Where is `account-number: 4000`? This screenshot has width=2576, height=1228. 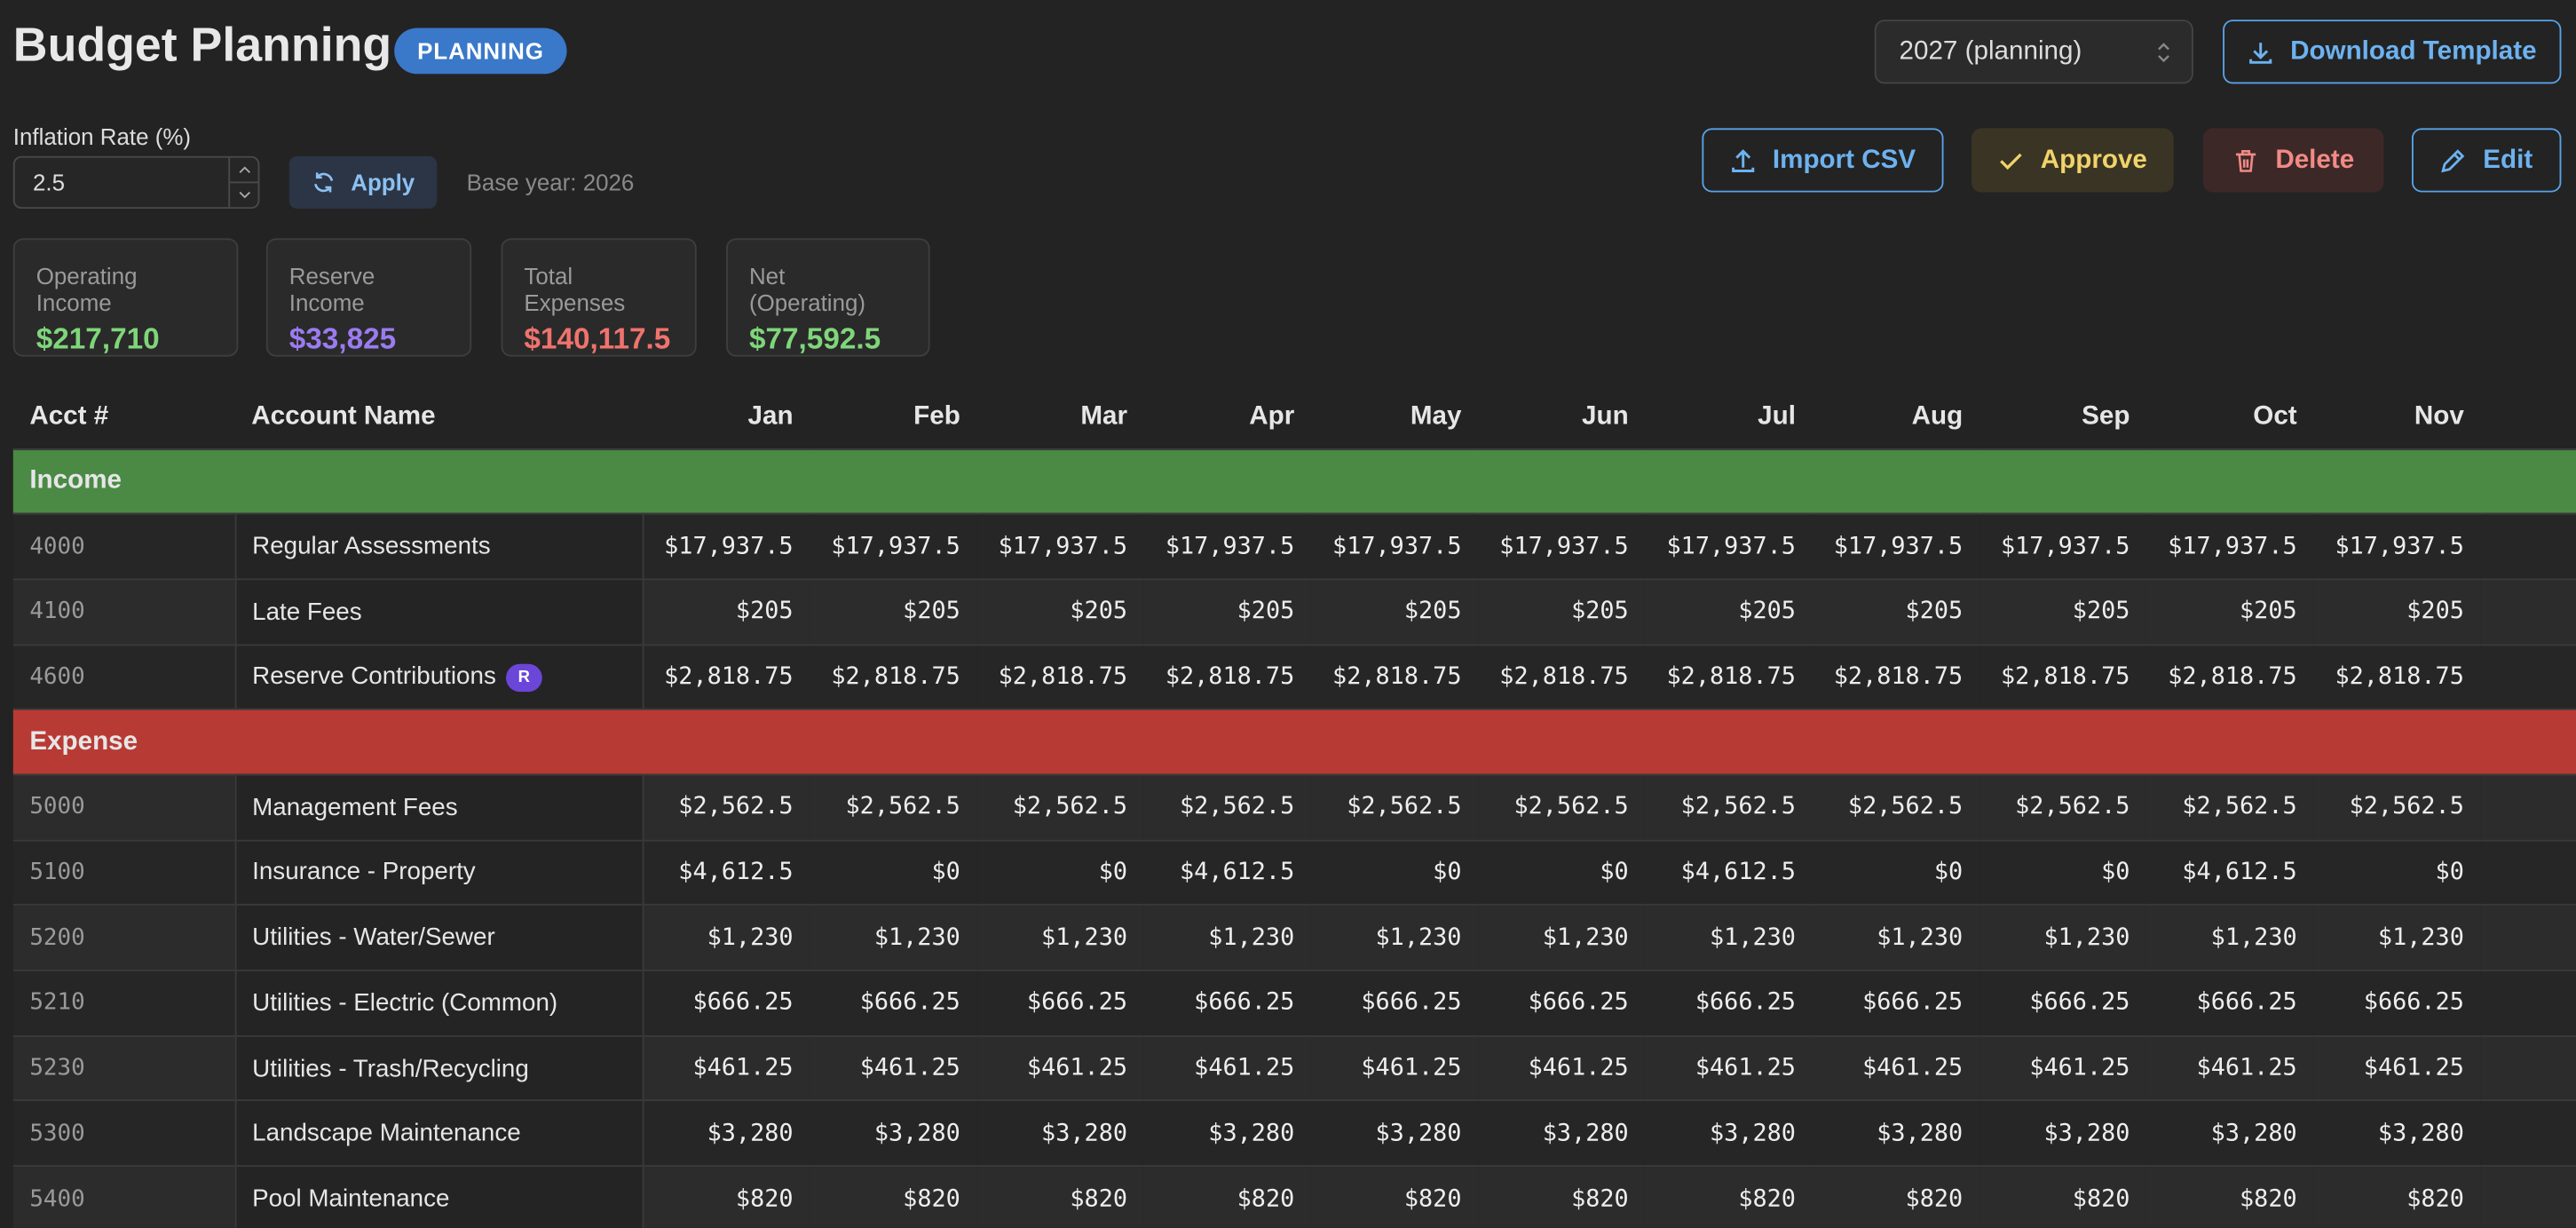 account-number: 4000 is located at coordinates (123, 546).